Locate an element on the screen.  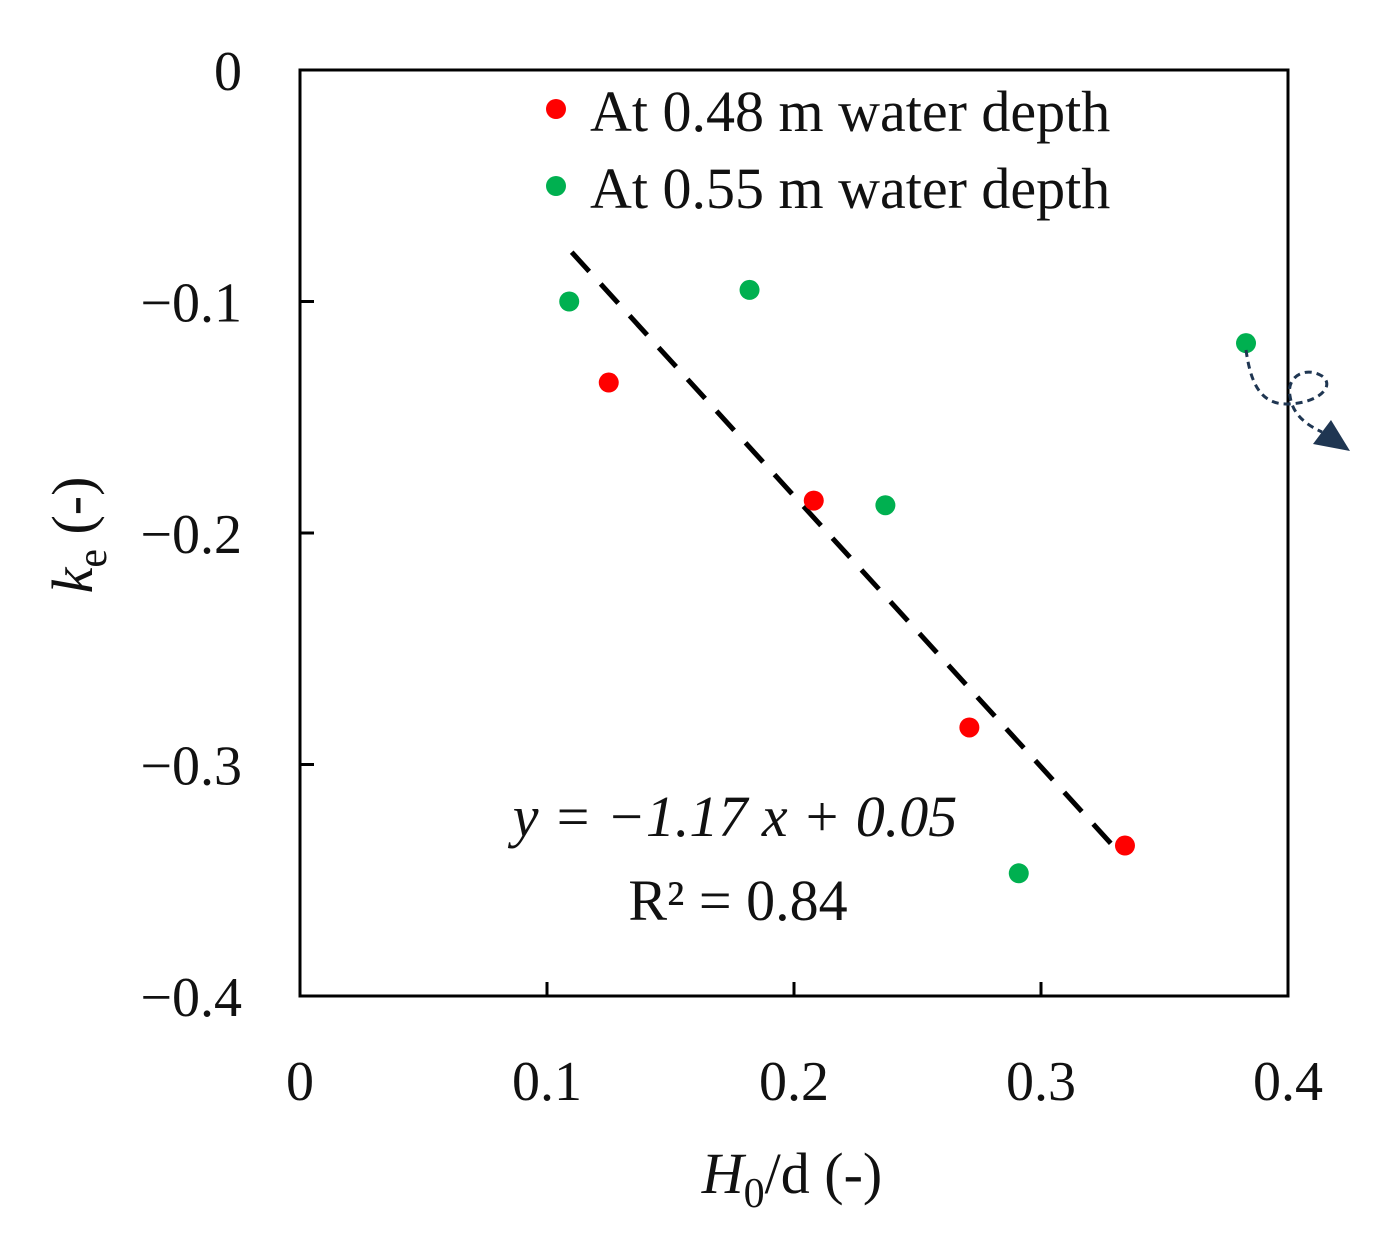
x-tick-label: 0.1 is located at coordinates (547, 1082).